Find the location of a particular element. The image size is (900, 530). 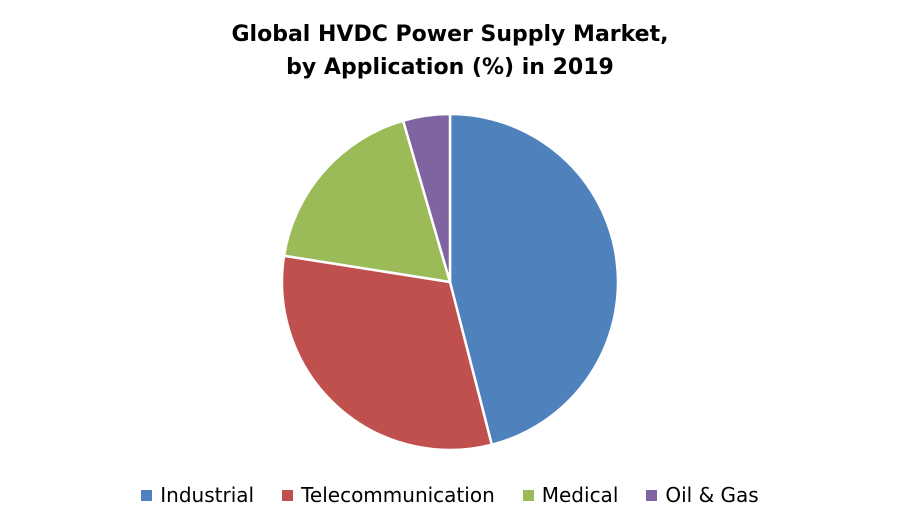

pie-slice-telecommunication is located at coordinates (387, 353).